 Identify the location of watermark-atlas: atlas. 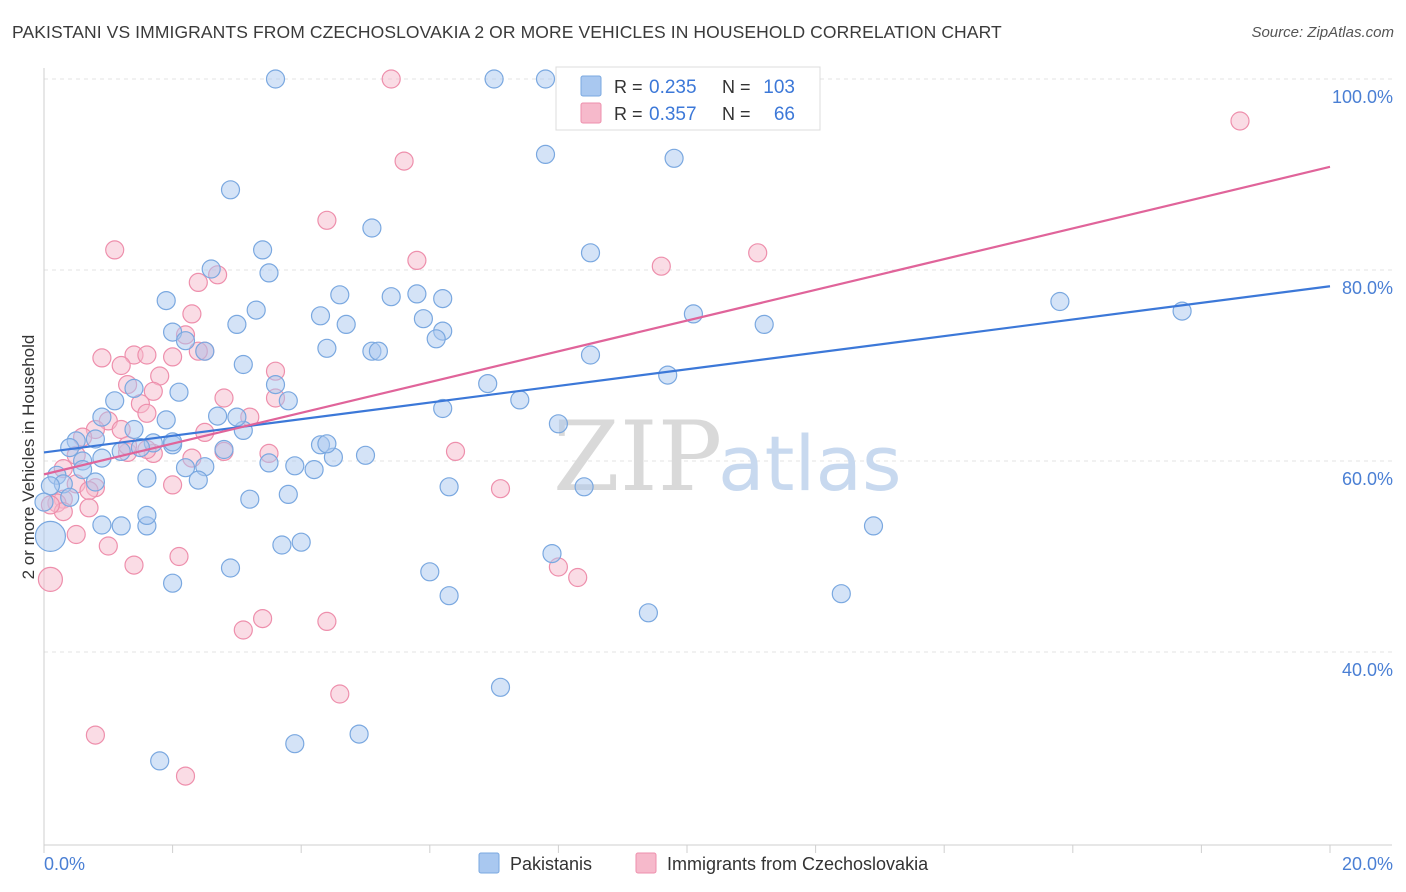
(810, 463).